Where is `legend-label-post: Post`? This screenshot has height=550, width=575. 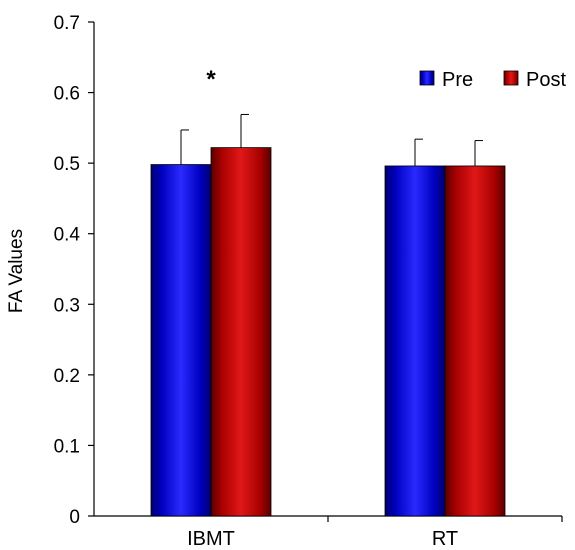
legend-label-post: Post is located at coordinates (546, 80).